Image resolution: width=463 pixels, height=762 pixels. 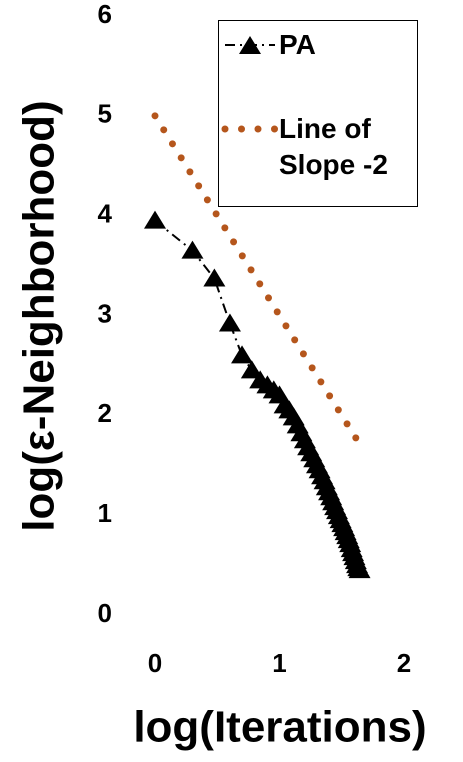 I want to click on legend-item: PA, so click(x=314, y=45).